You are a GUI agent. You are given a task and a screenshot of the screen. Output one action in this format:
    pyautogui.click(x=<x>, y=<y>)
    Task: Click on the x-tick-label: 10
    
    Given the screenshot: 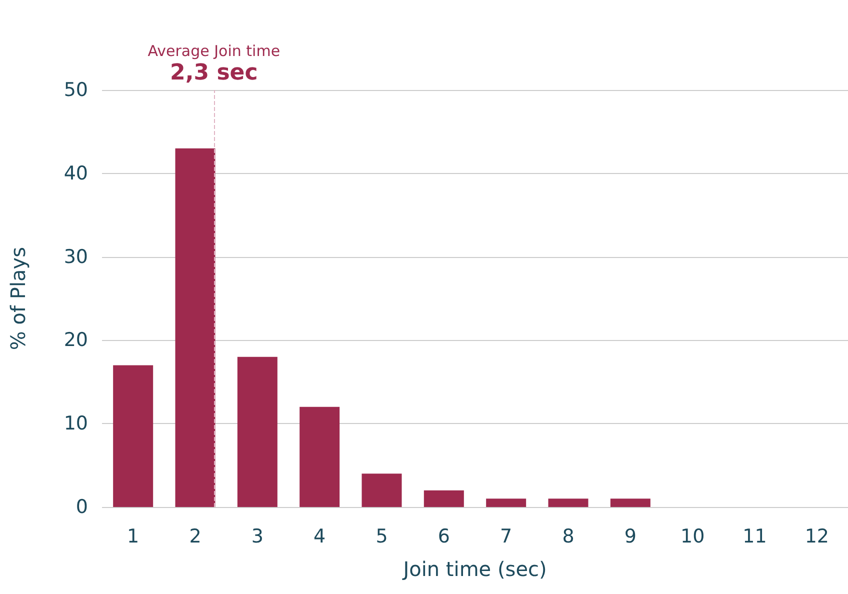 What is the action you would take?
    pyautogui.click(x=692, y=537)
    